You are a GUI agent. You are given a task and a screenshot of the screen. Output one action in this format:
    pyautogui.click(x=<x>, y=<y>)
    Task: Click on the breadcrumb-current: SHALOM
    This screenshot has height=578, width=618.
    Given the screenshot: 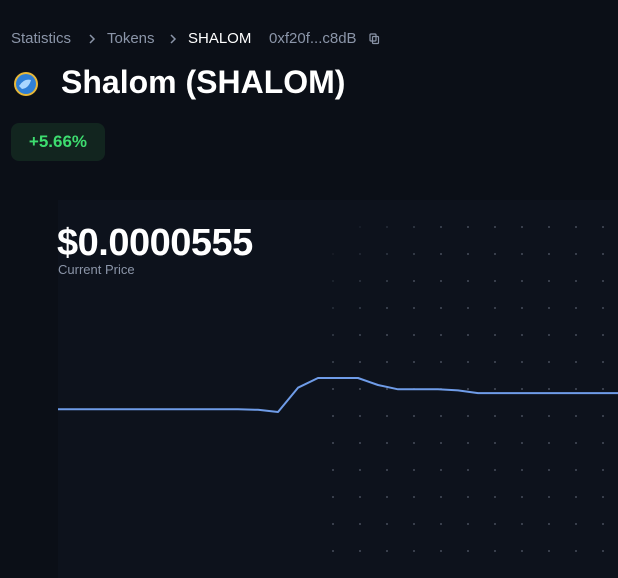 What is the action you would take?
    pyautogui.click(x=220, y=38)
    